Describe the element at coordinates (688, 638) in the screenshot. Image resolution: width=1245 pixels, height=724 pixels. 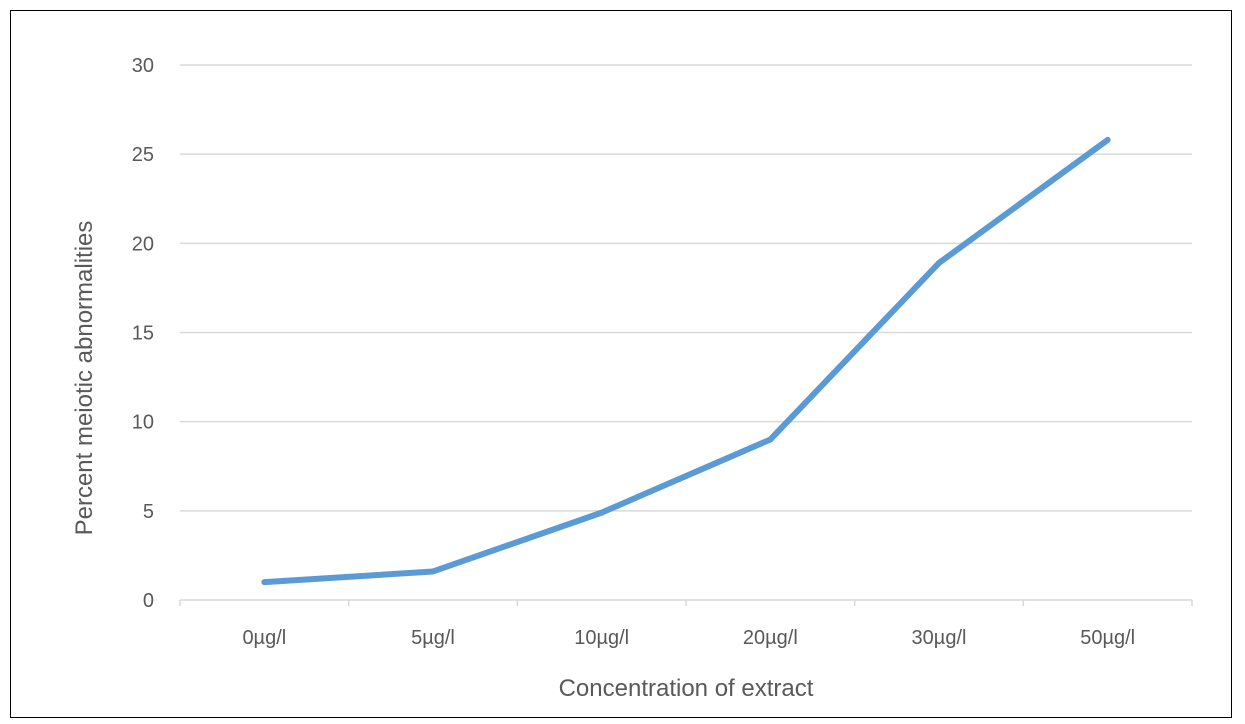
I see `x-axis-tick-labels: 0µg/l 5µg/l 10µg/l 20µg/l 30µg/l 50µg/l` at that location.